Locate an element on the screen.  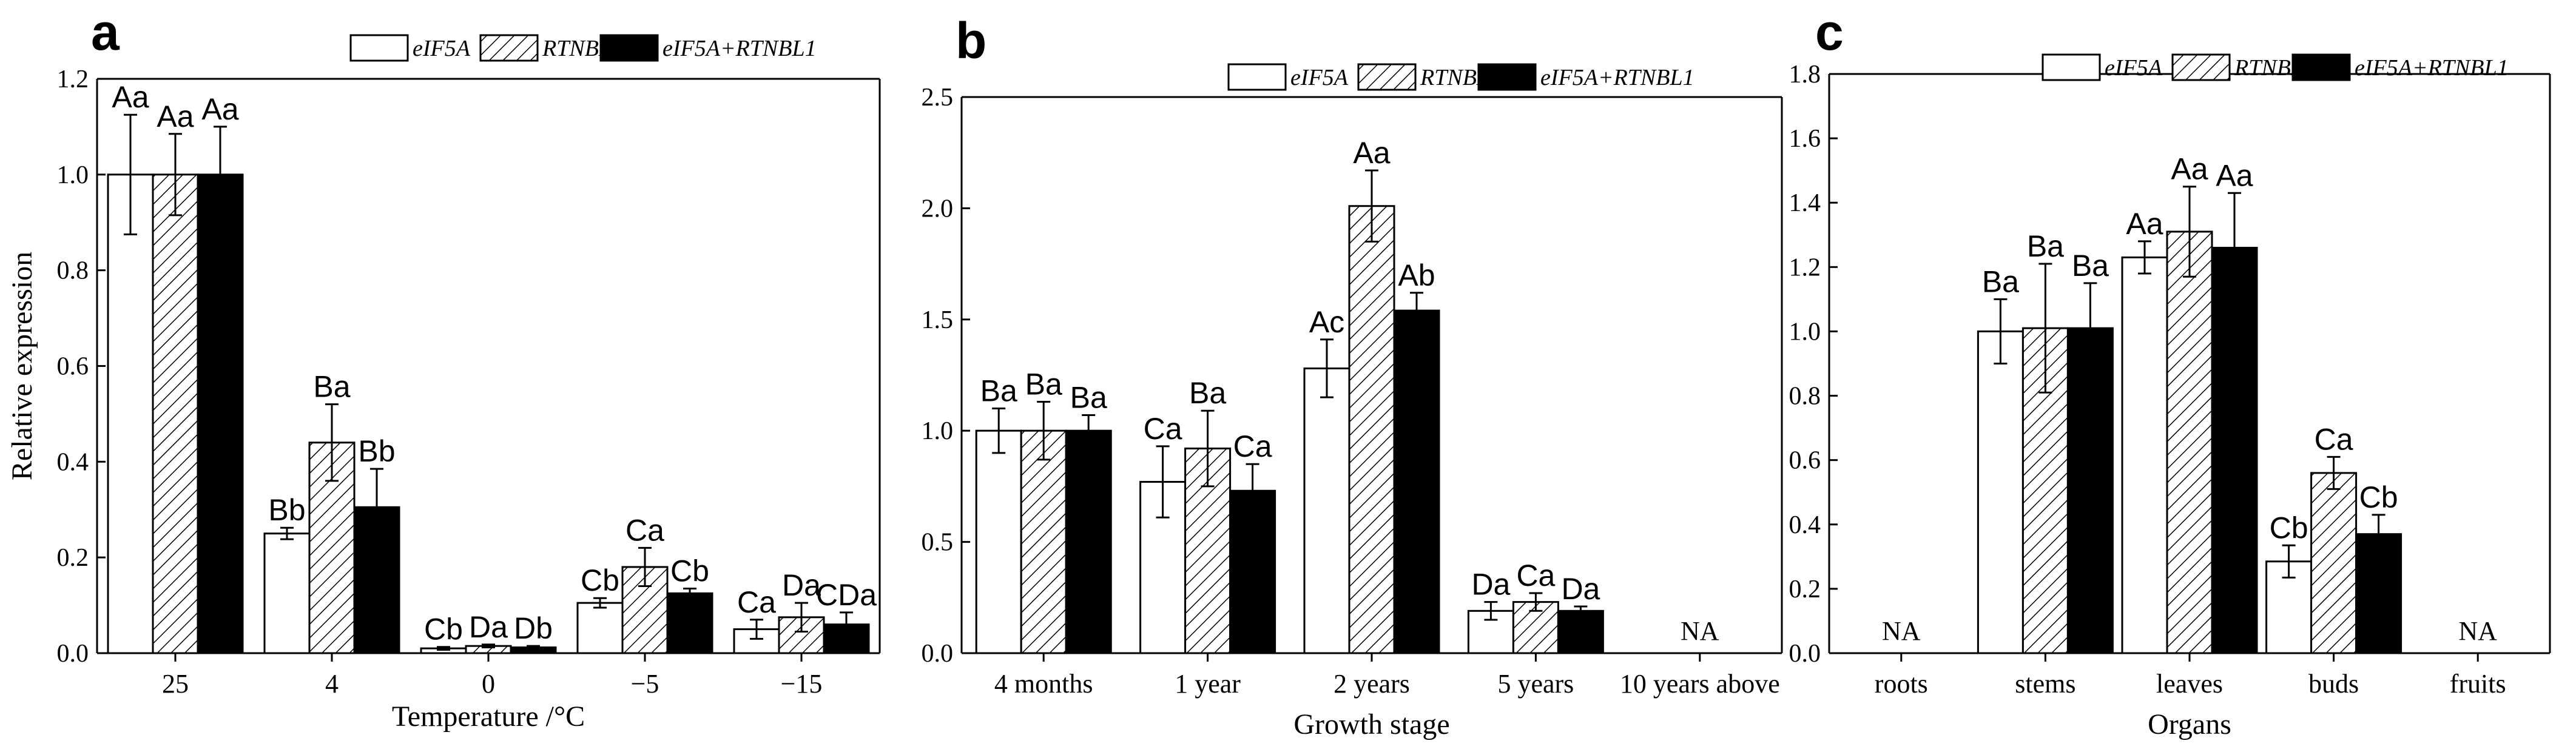
y-tick-label: 1.8 is located at coordinates (1805, 75).